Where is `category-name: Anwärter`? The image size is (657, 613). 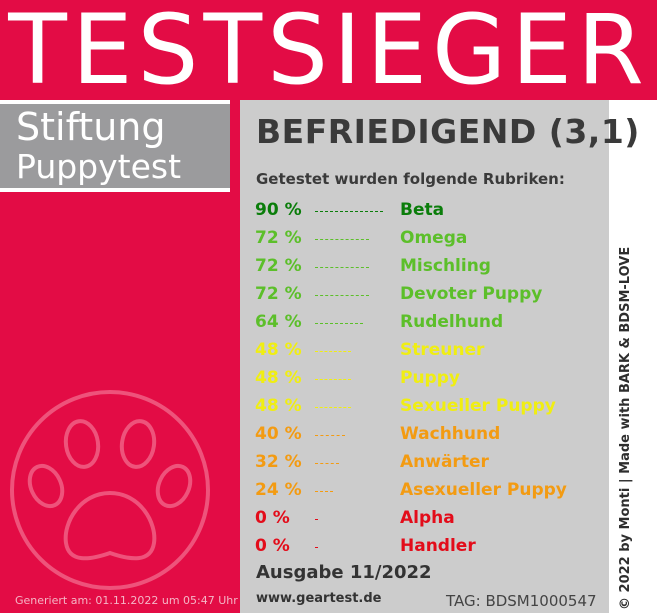
category-name: Anwärter is located at coordinates (444, 462).